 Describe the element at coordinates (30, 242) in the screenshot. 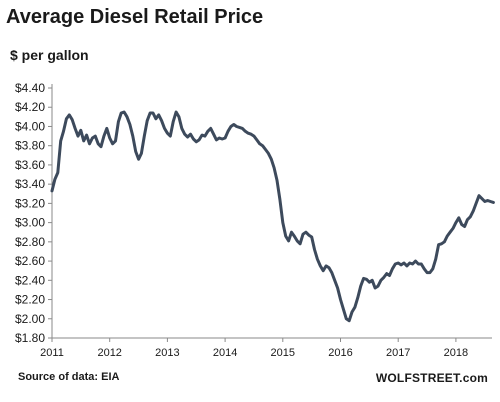

I see `y-tick-label: $2.80` at that location.